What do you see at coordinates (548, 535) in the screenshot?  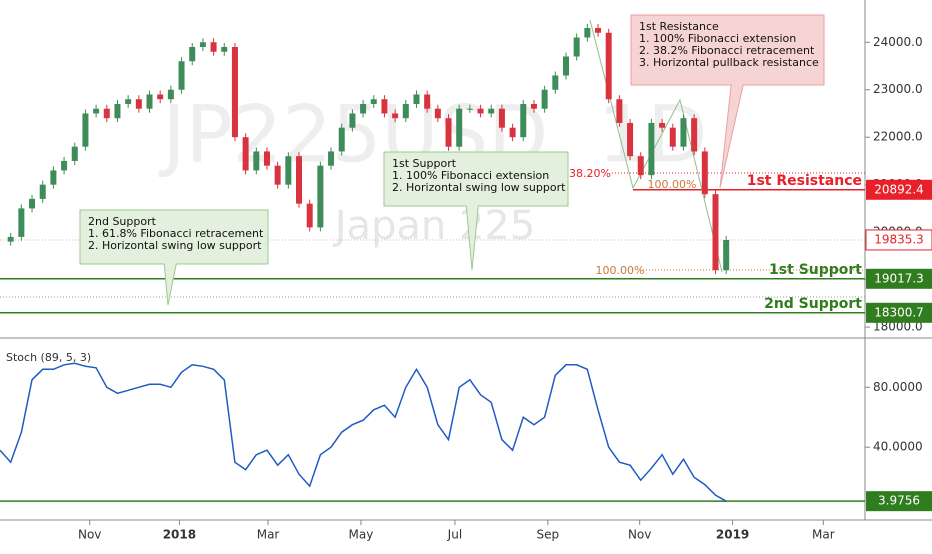 I see `x-tick-label: Sep` at bounding box center [548, 535].